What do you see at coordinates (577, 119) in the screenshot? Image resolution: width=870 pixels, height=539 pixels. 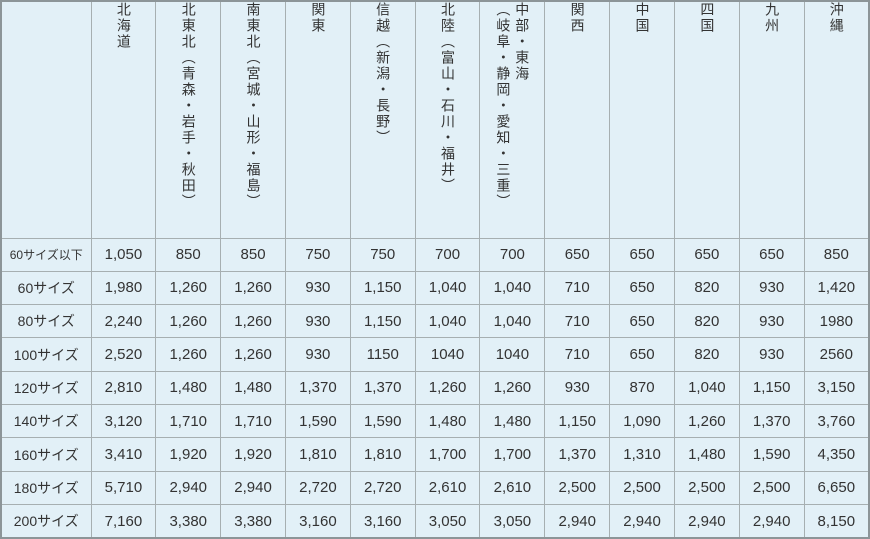 I see `region-column-header: 関西` at bounding box center [577, 119].